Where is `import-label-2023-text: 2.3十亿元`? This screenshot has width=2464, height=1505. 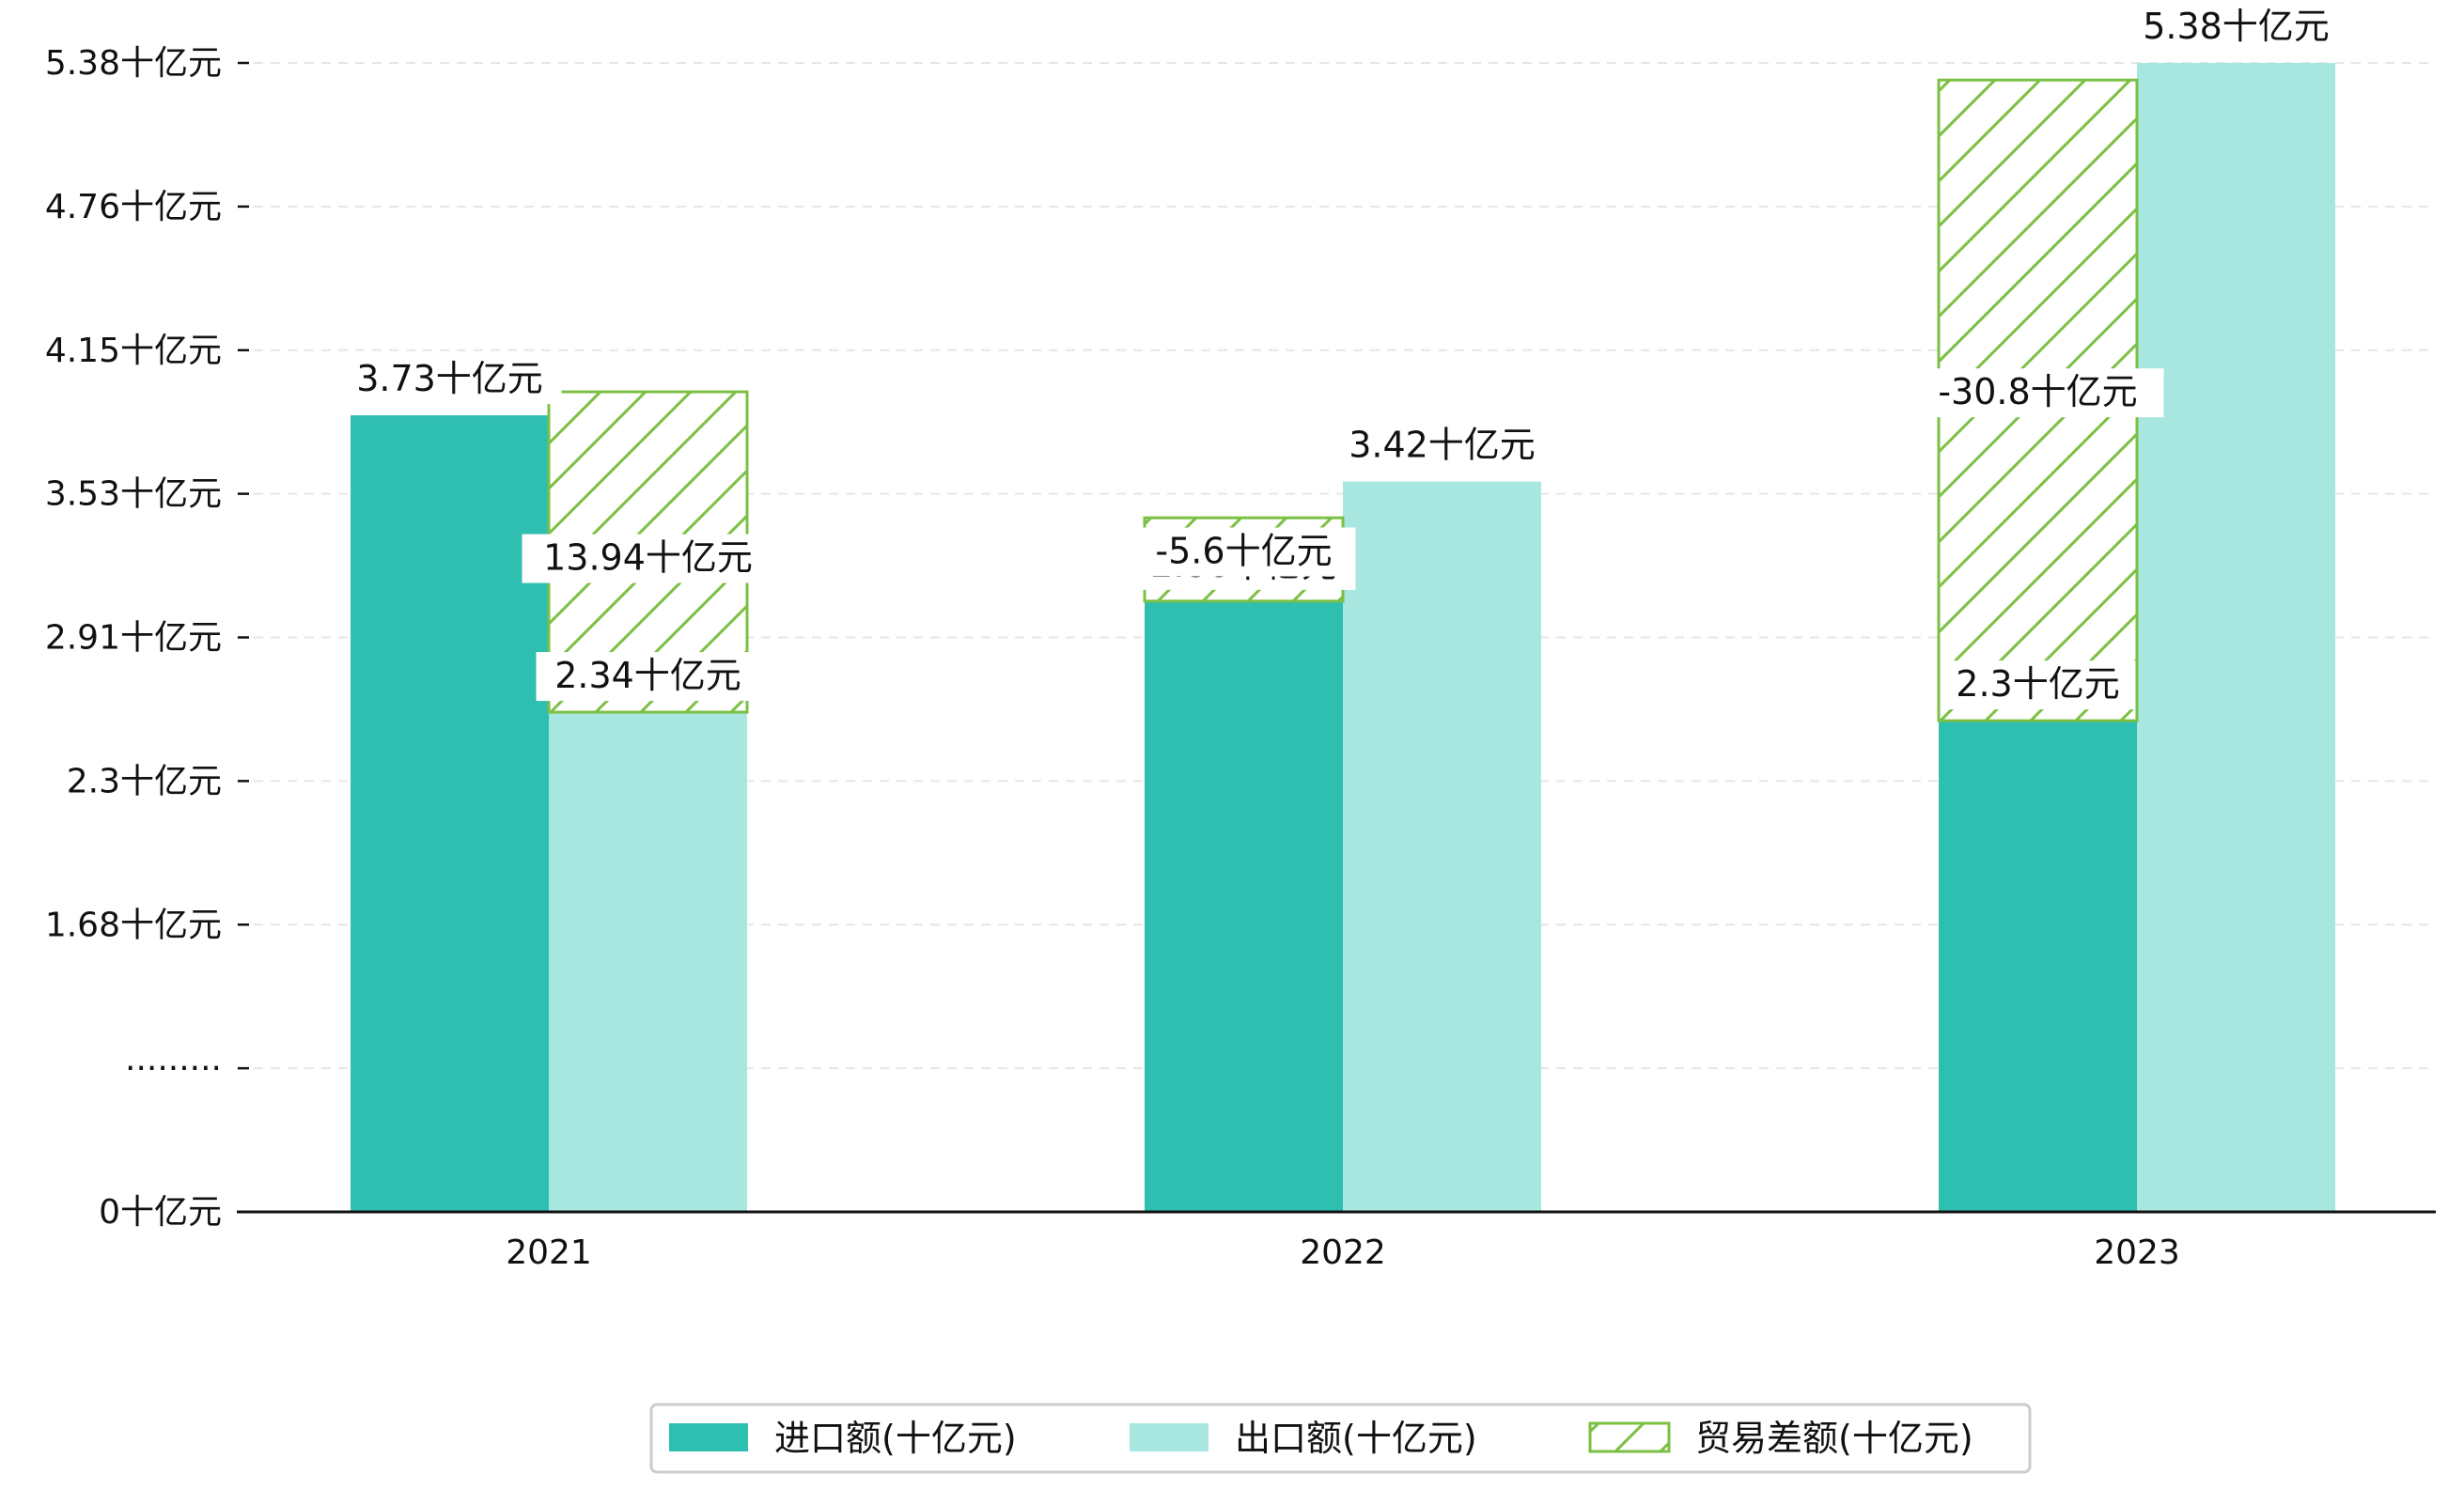 import-label-2023-text: 2.3十亿元 is located at coordinates (2037, 684).